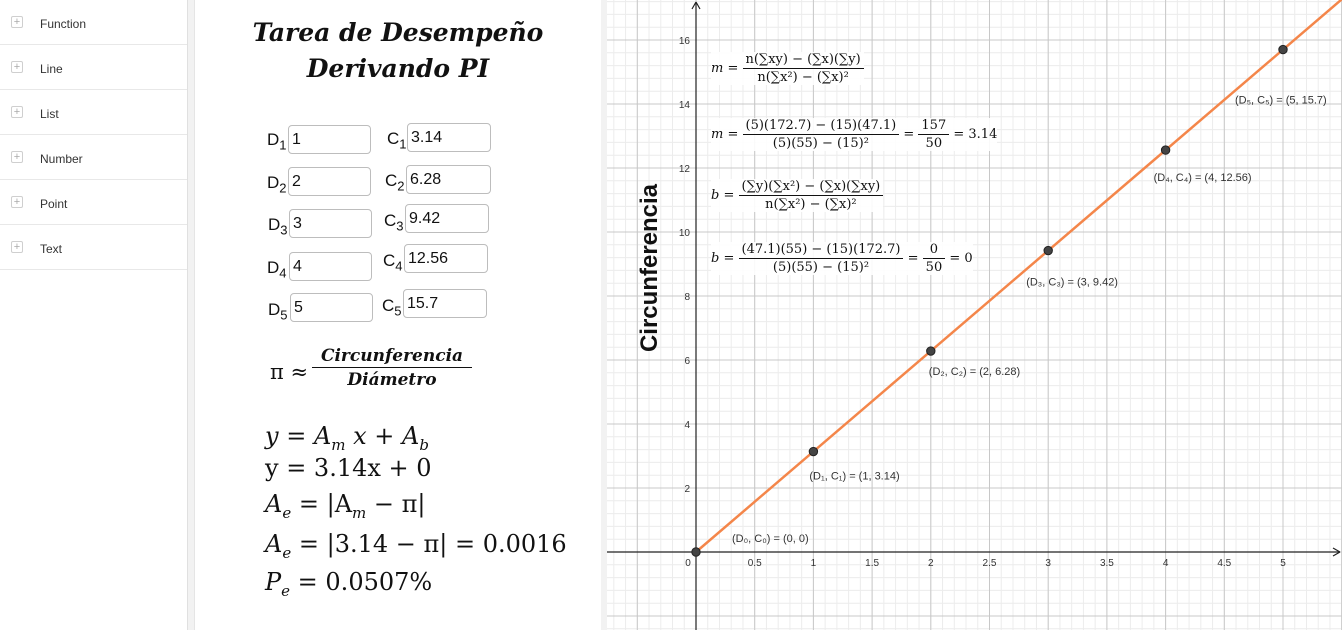  Describe the element at coordinates (687, 297) in the screenshot. I see `y-tick-label: 8` at that location.